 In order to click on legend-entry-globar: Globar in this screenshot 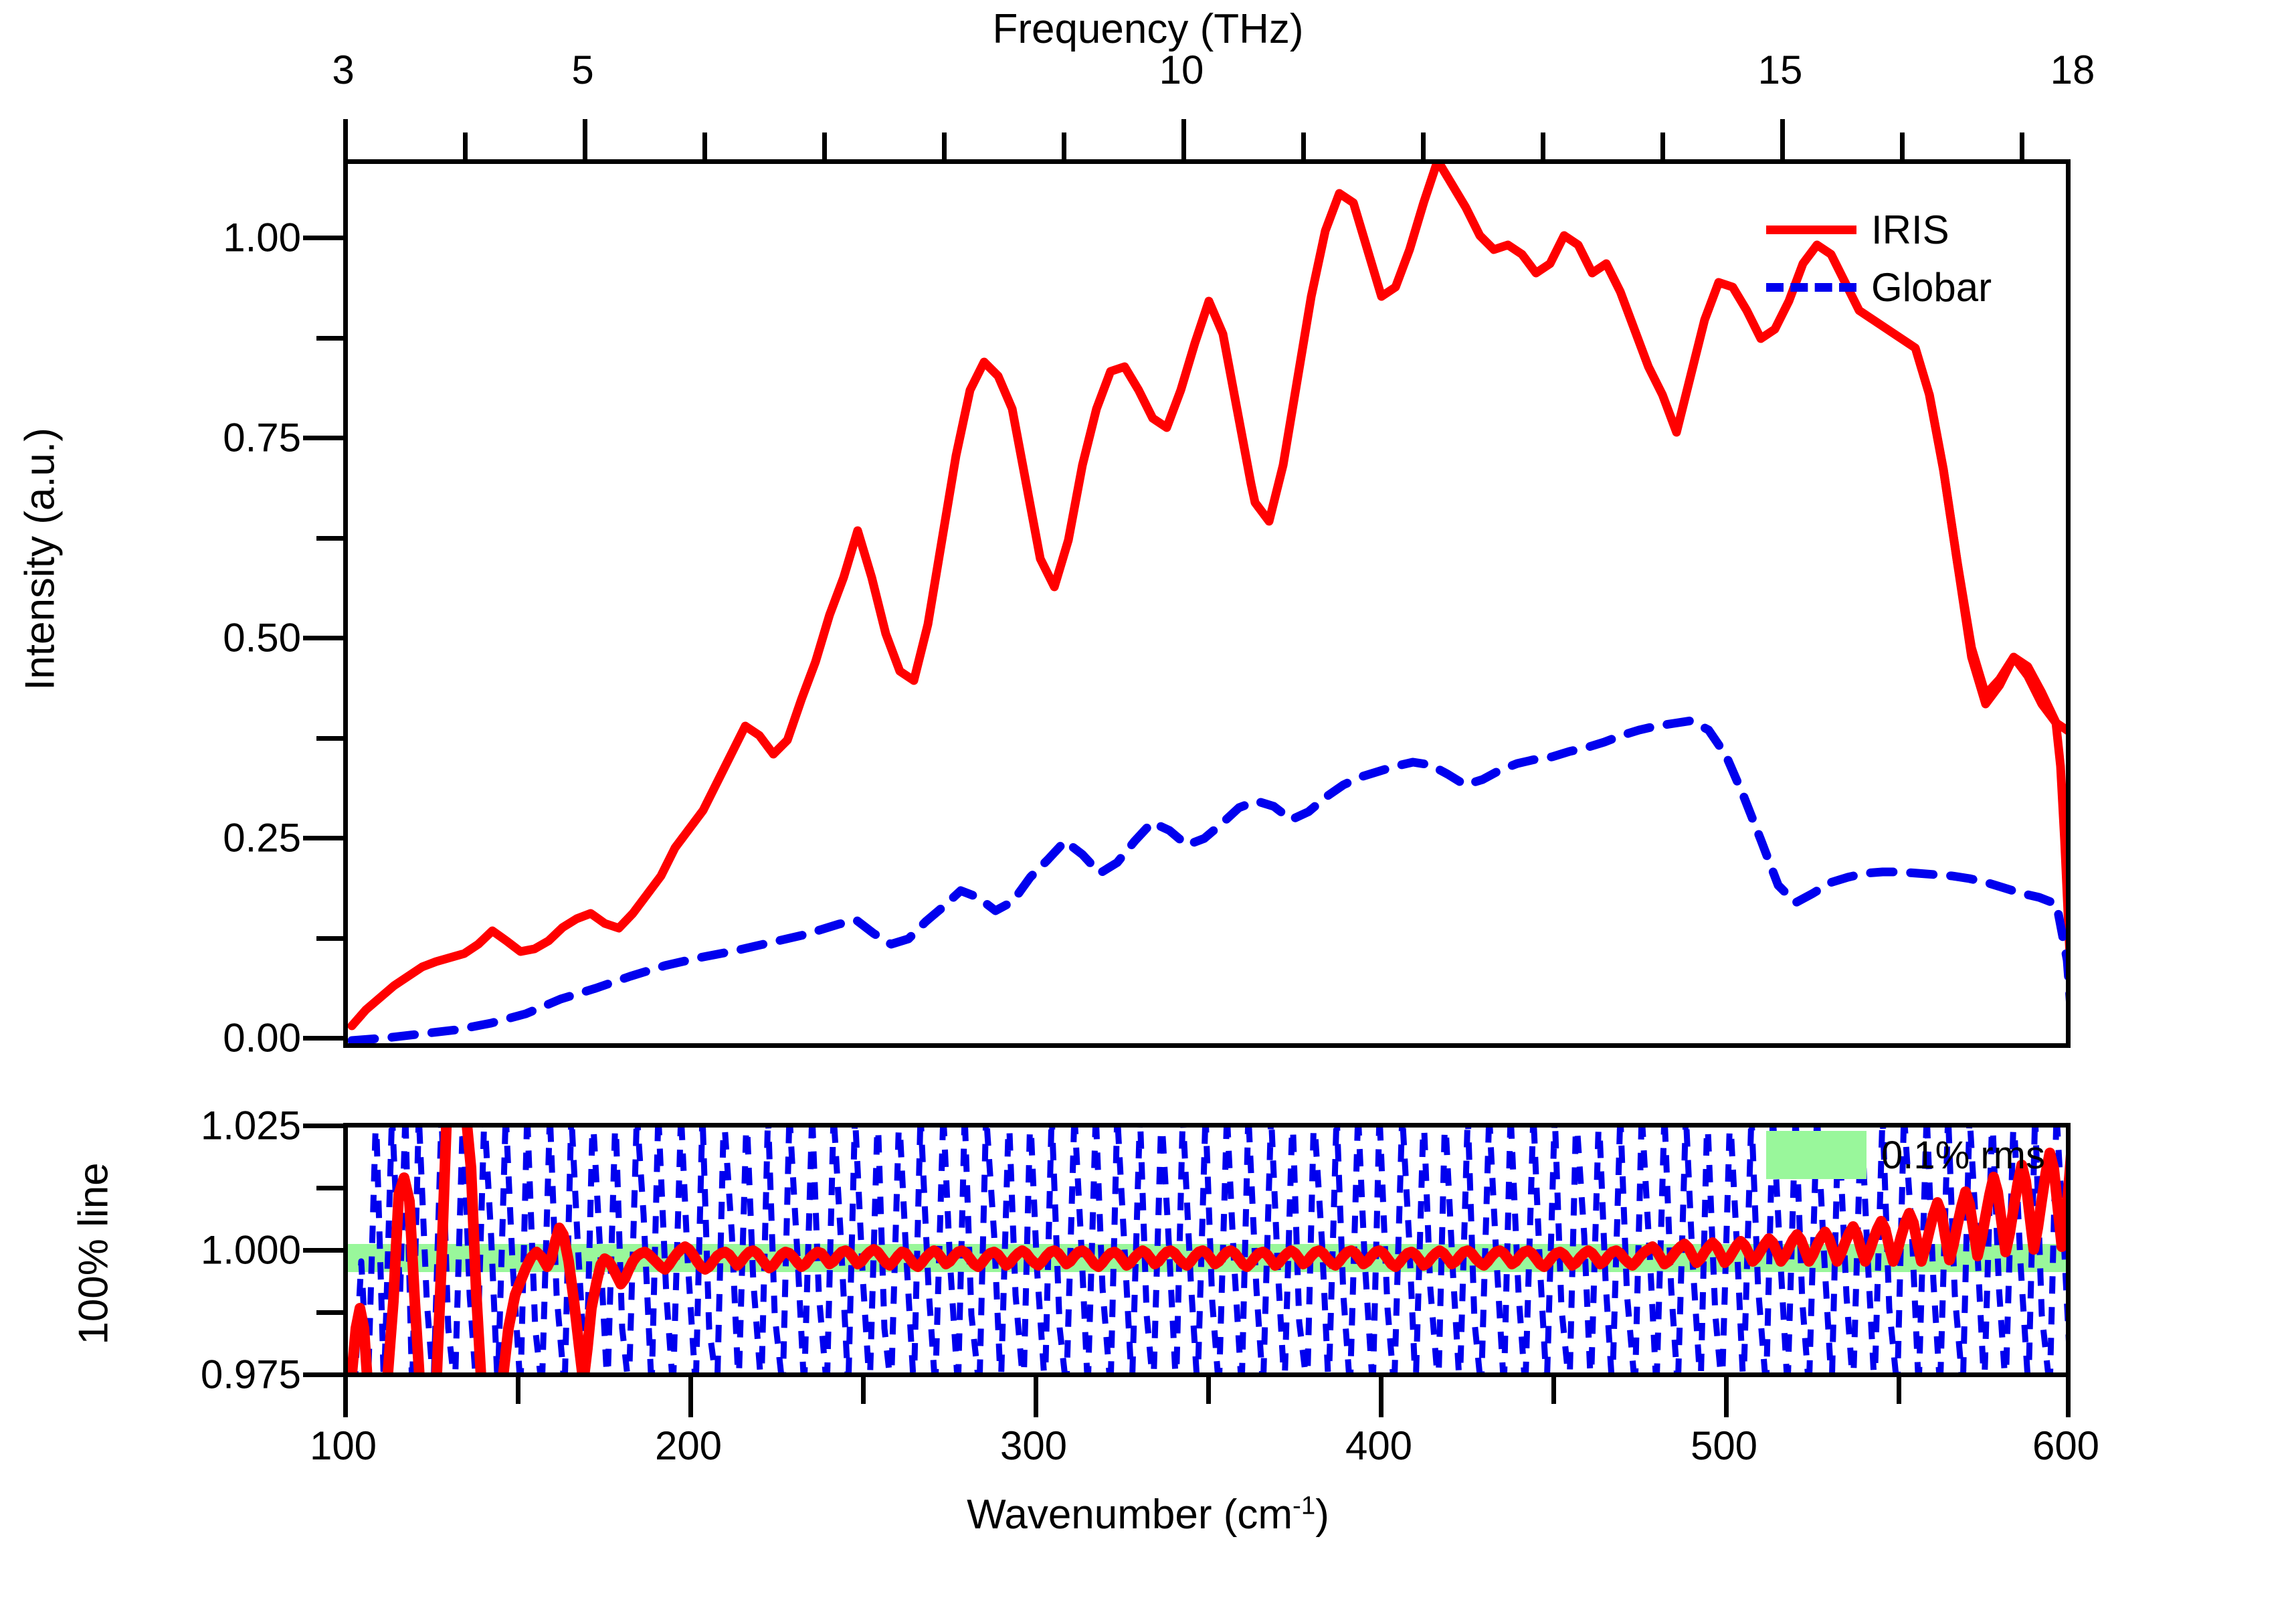, I will do `click(1879, 287)`.